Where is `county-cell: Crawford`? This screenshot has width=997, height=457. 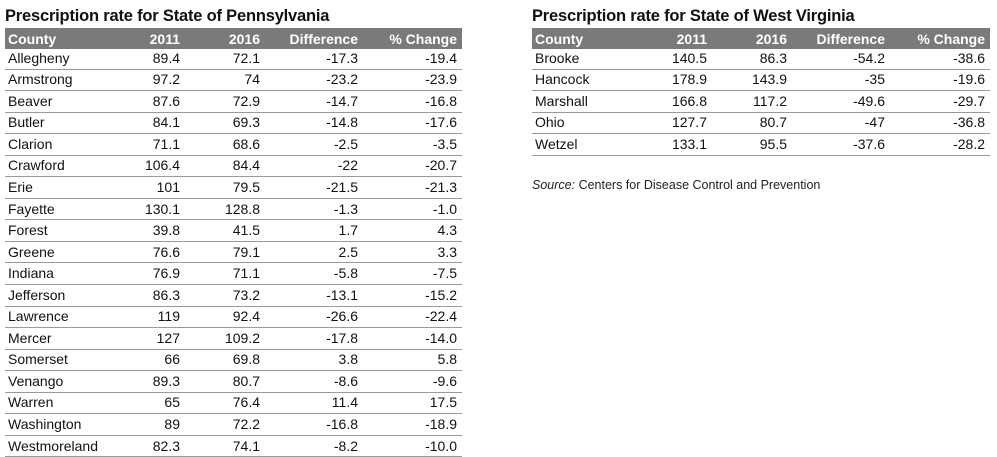
county-cell: Crawford is located at coordinates (64, 166).